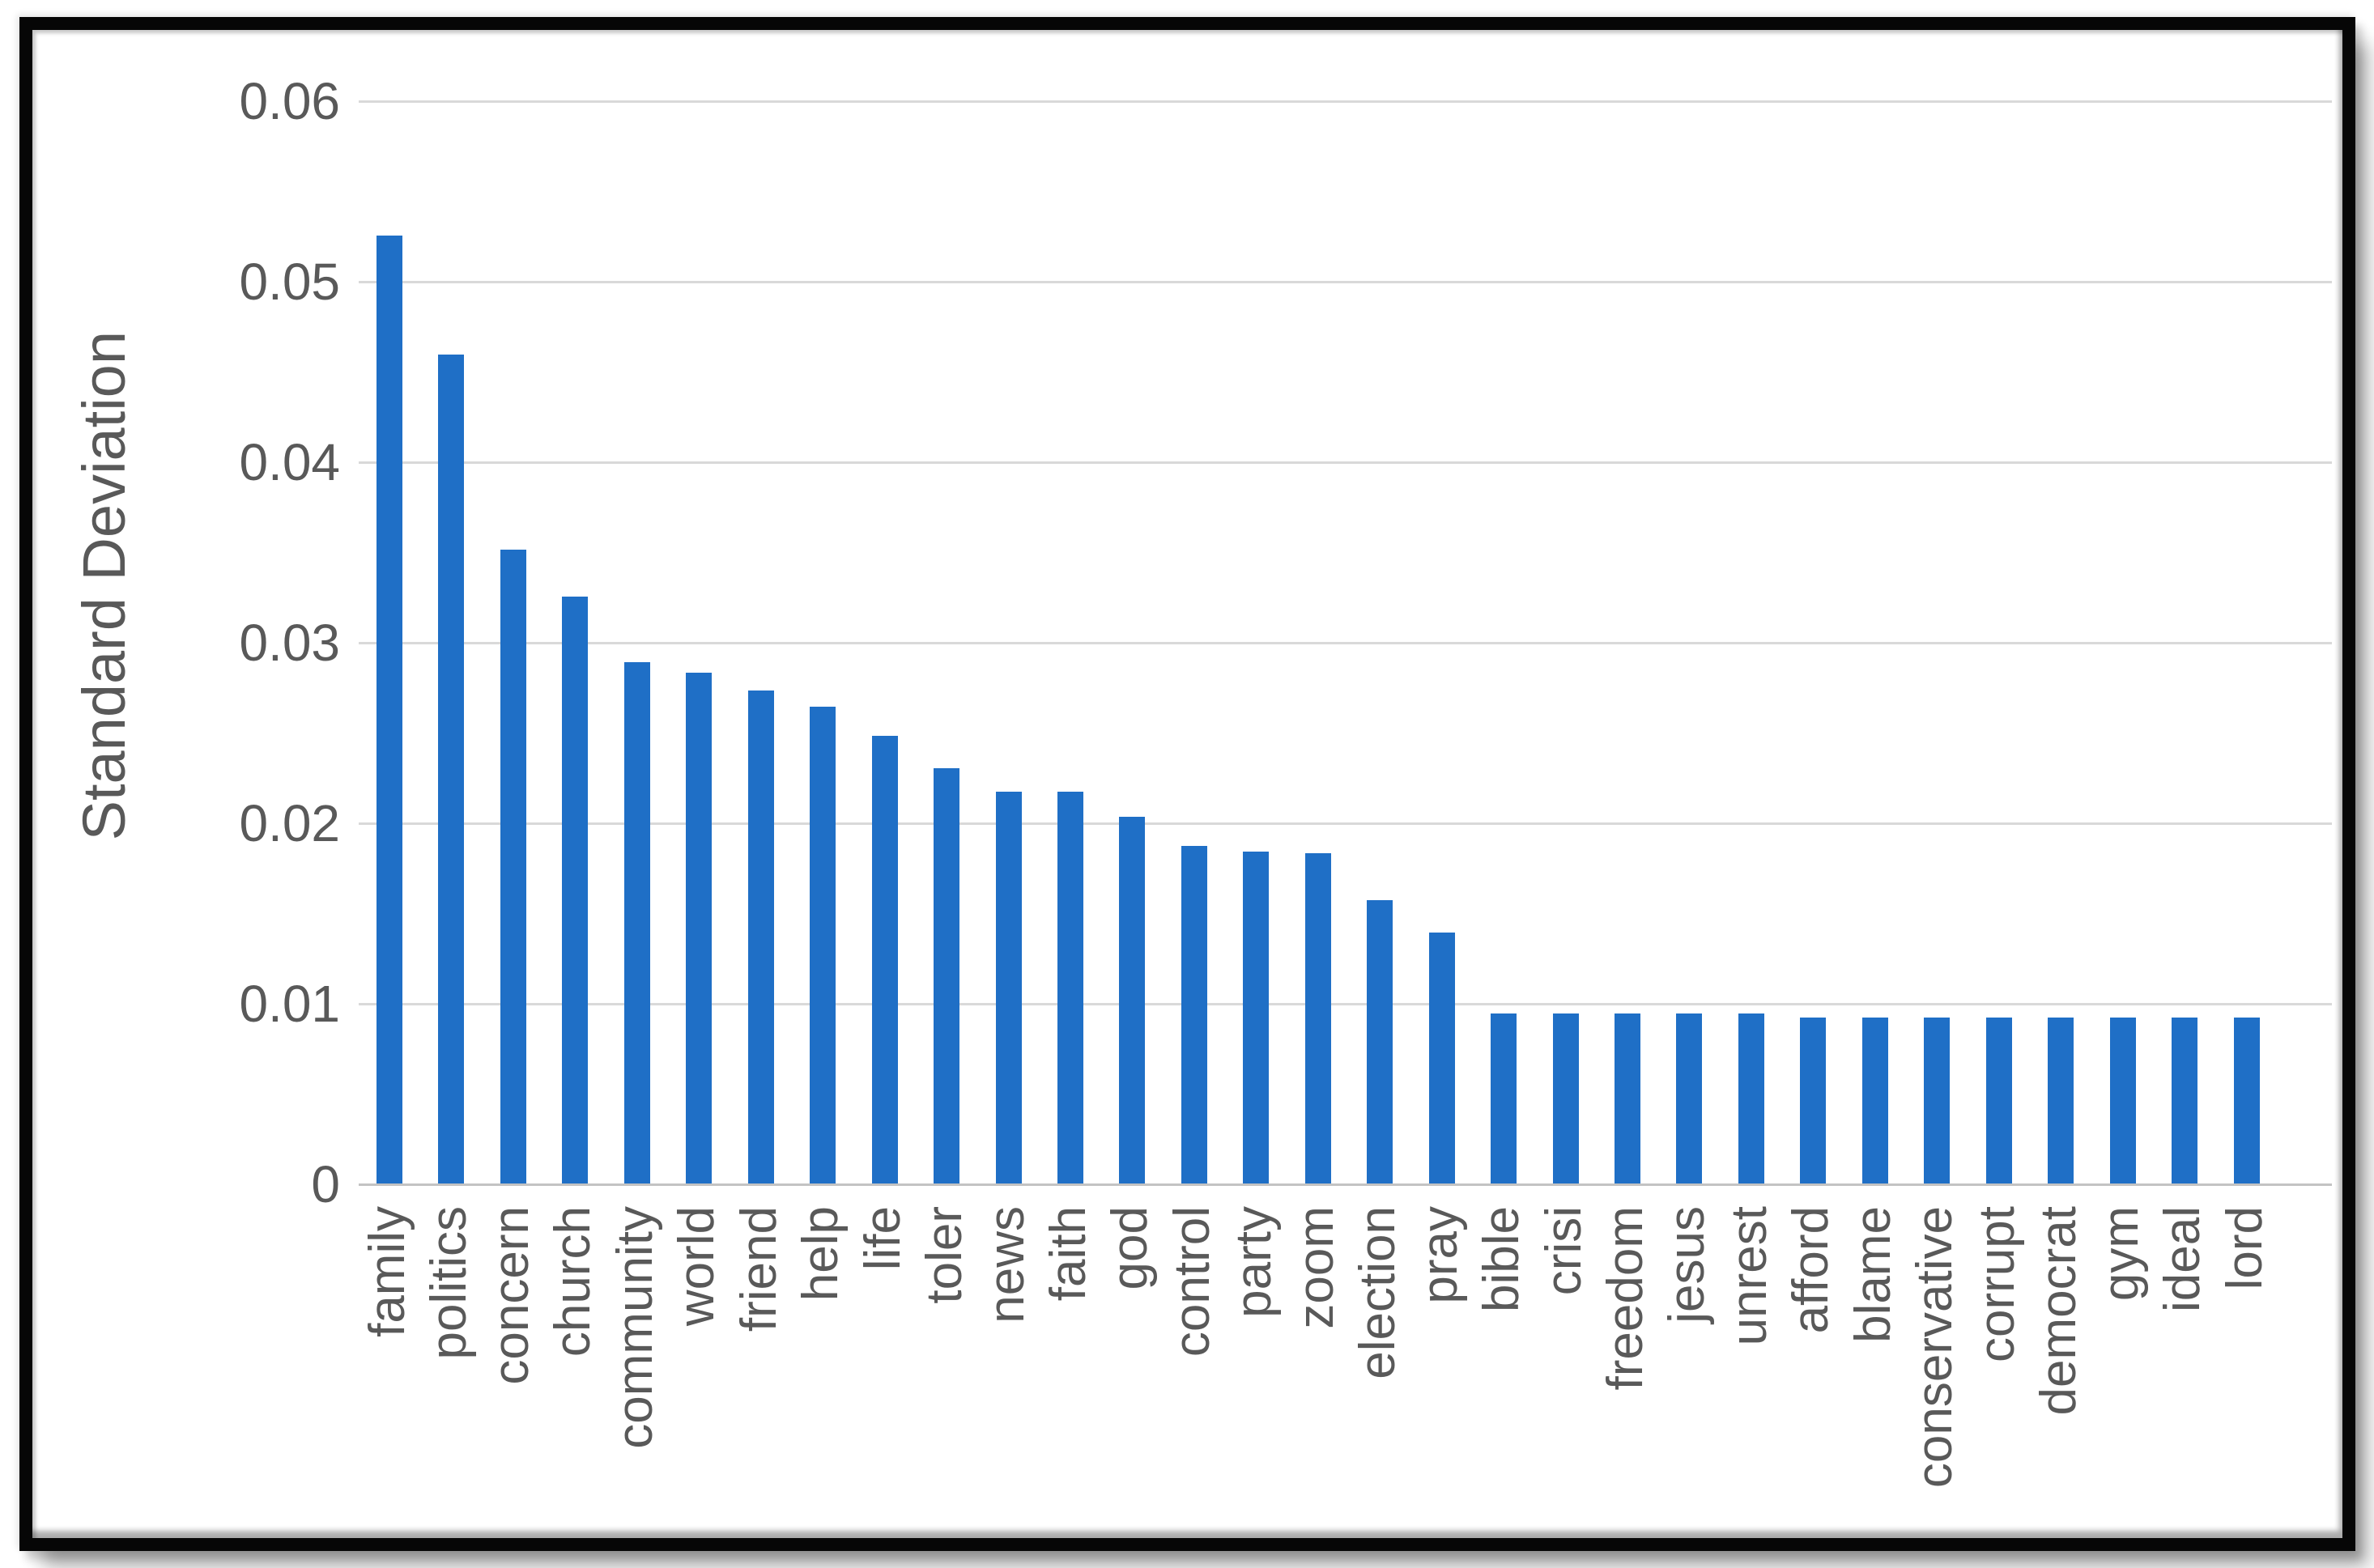 This screenshot has width=2374, height=1568. What do you see at coordinates (1997, 1284) in the screenshot?
I see `x-label-corrupt: corrupt` at bounding box center [1997, 1284].